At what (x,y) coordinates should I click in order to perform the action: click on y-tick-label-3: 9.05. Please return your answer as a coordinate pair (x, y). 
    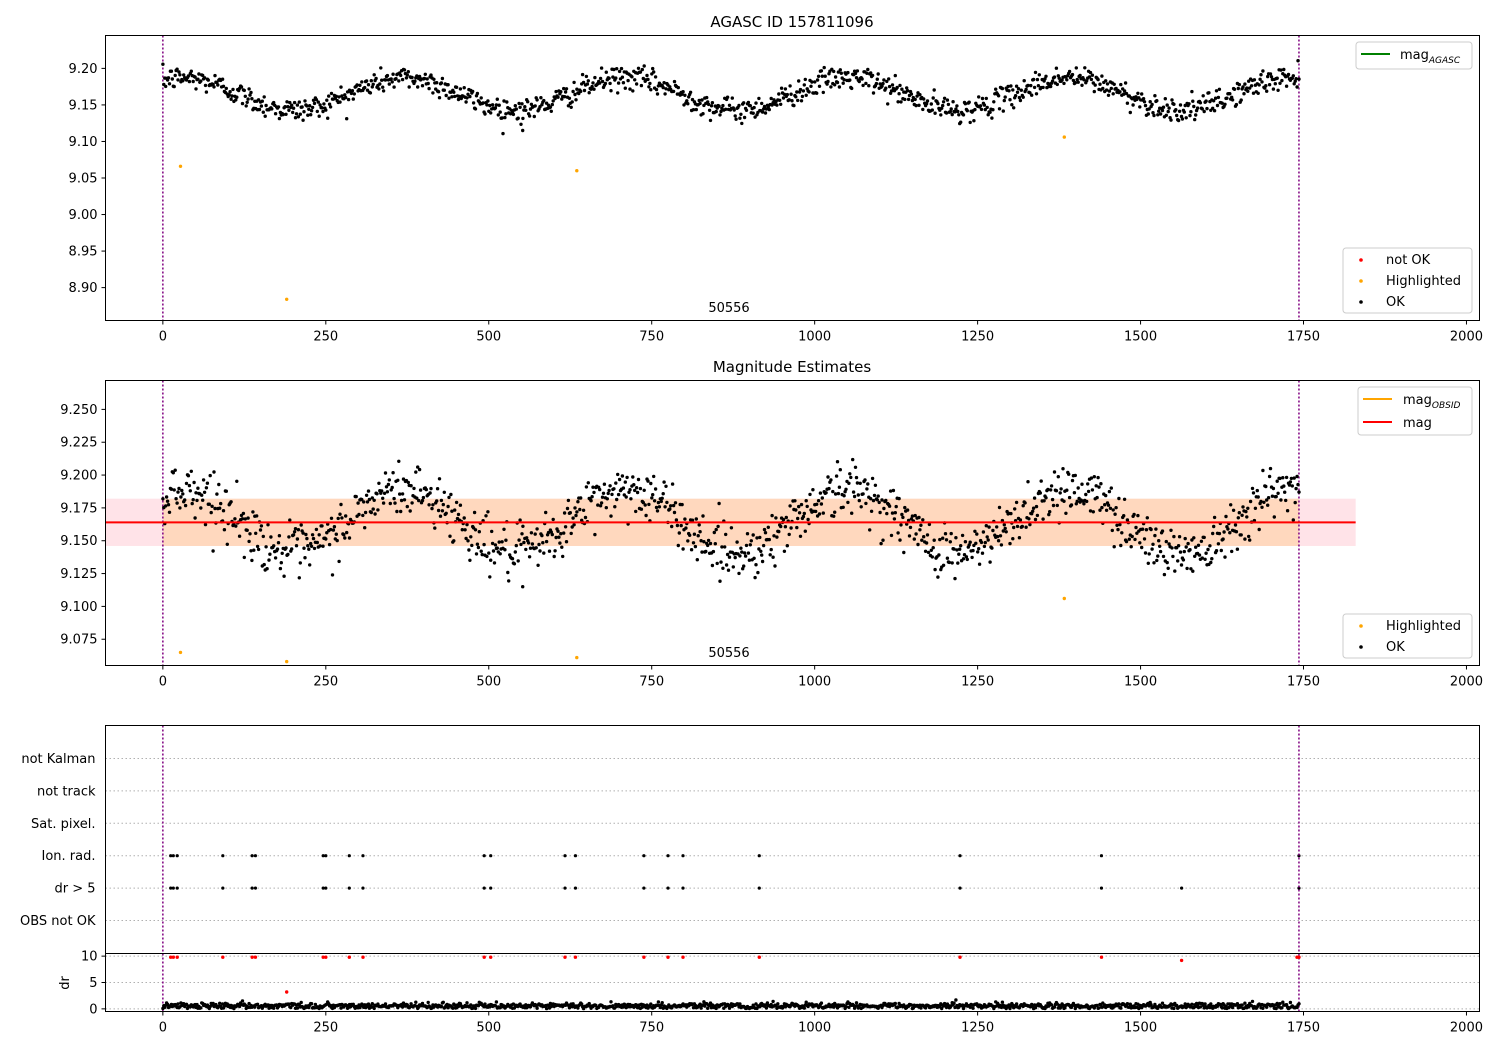
    Looking at the image, I should click on (83, 179).